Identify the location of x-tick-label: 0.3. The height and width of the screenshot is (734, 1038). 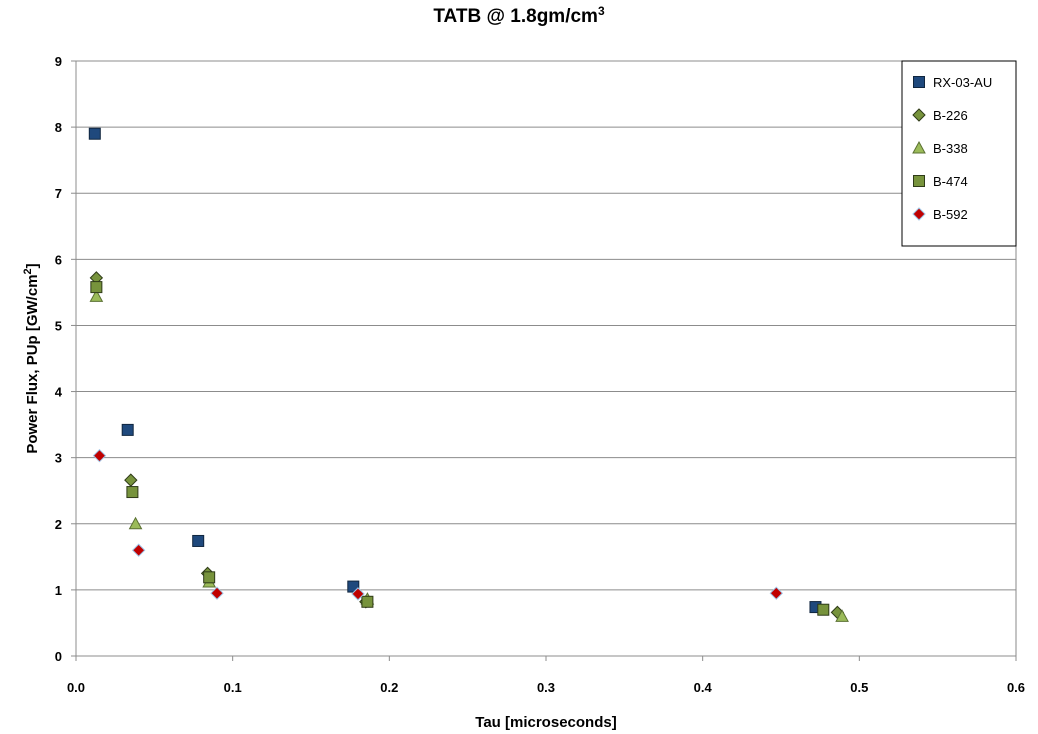
(546, 687).